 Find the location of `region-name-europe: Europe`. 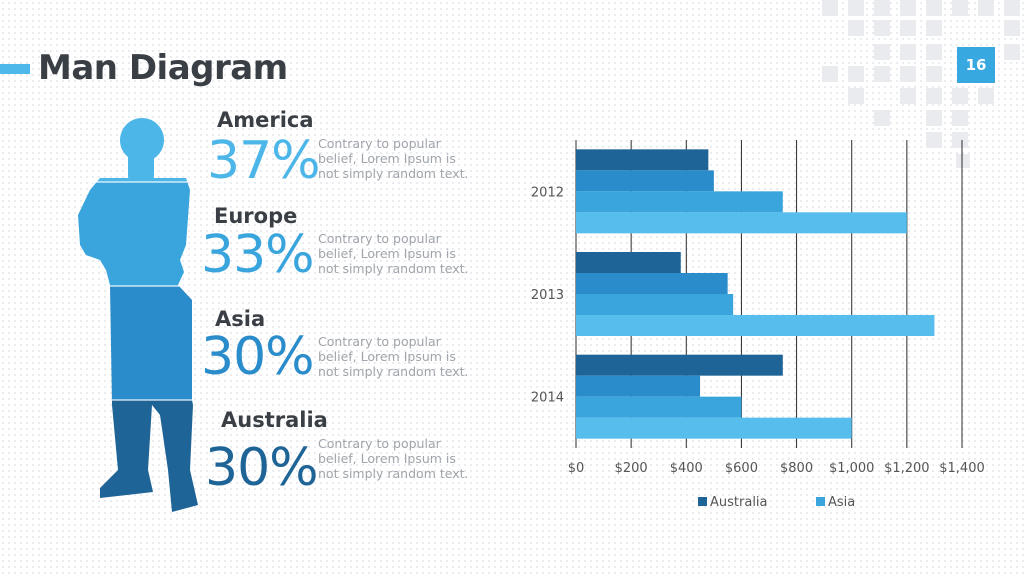

region-name-europe: Europe is located at coordinates (256, 216).